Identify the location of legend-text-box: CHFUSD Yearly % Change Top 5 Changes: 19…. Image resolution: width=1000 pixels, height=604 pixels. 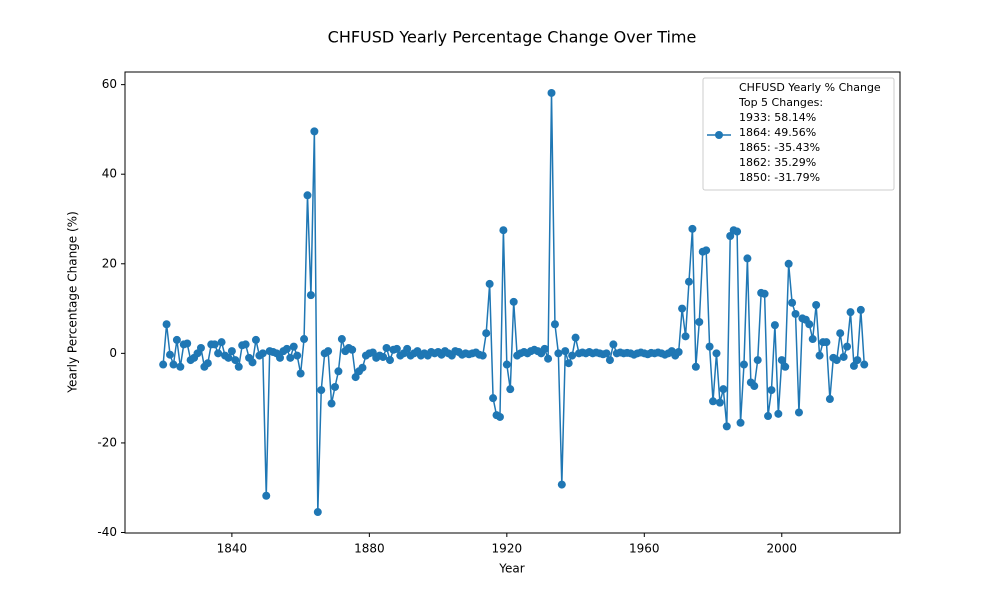
(810, 132).